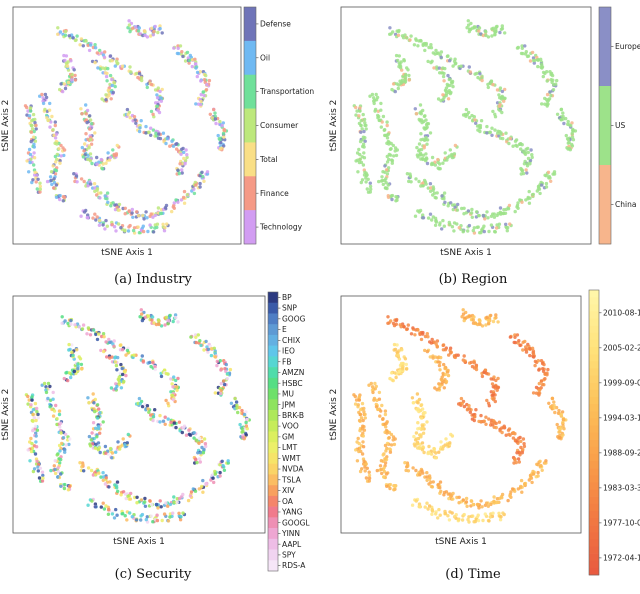 The height and width of the screenshot is (594, 640). What do you see at coordinates (288, 490) in the screenshot?
I see `colorbar-tick-label: XIV` at bounding box center [288, 490].